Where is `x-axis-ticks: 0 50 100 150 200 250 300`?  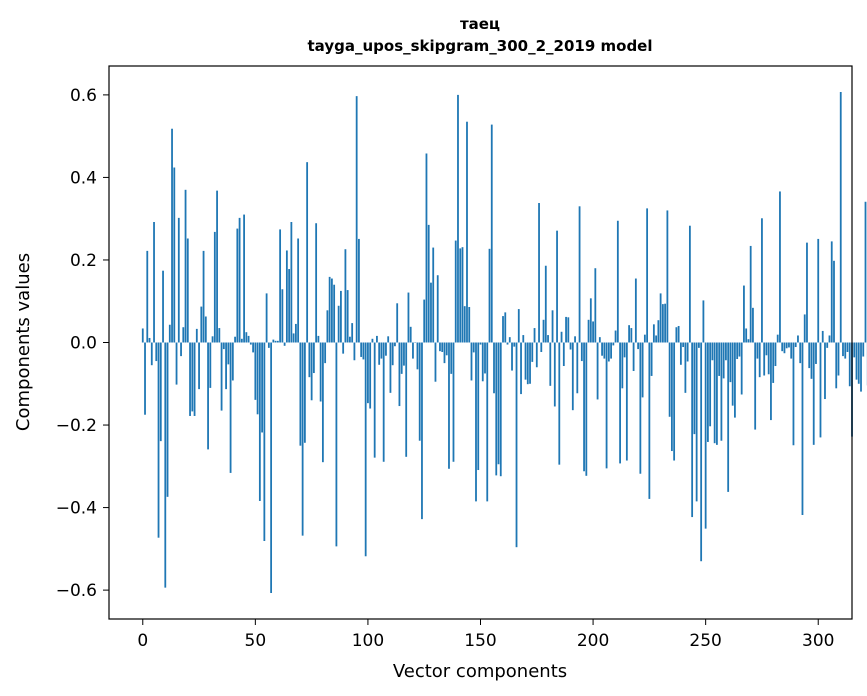
x-axis-ticks: 0 50 100 150 200 250 300 is located at coordinates (485, 635).